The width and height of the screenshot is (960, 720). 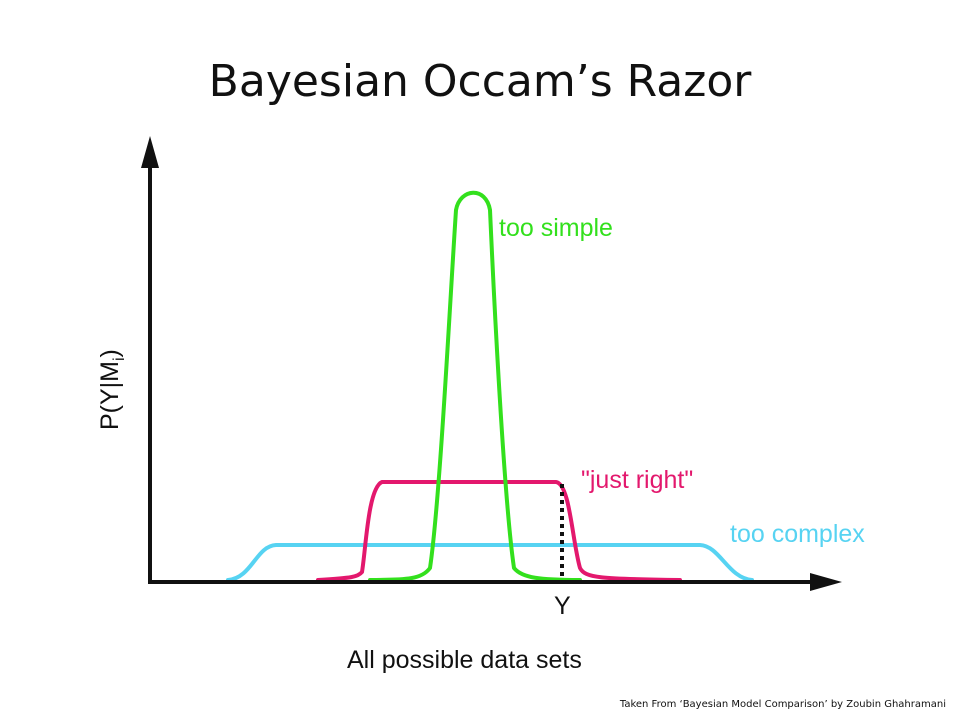 I want to click on y-axis-arrow-icon, so click(x=150, y=152).